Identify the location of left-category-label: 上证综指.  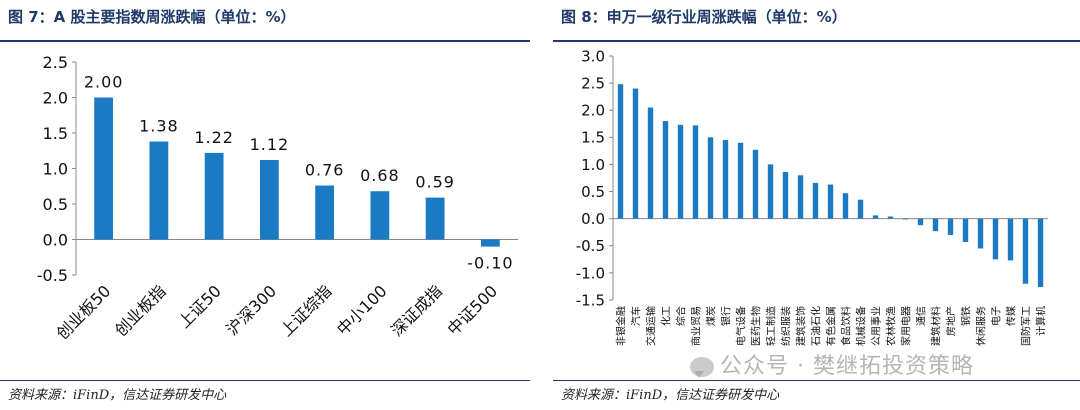
(306, 310).